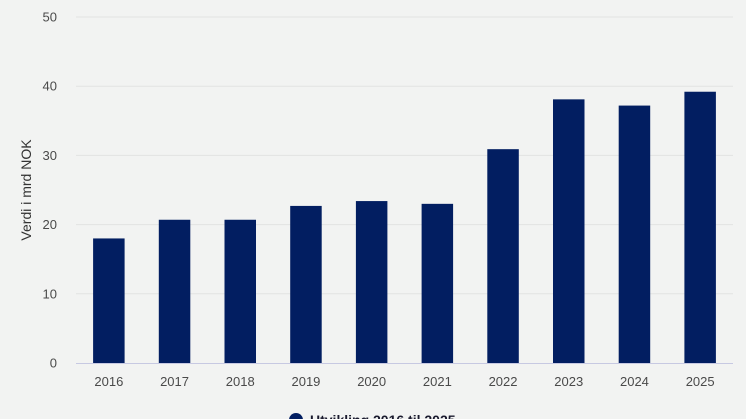  What do you see at coordinates (634, 234) in the screenshot?
I see `bar-2024` at bounding box center [634, 234].